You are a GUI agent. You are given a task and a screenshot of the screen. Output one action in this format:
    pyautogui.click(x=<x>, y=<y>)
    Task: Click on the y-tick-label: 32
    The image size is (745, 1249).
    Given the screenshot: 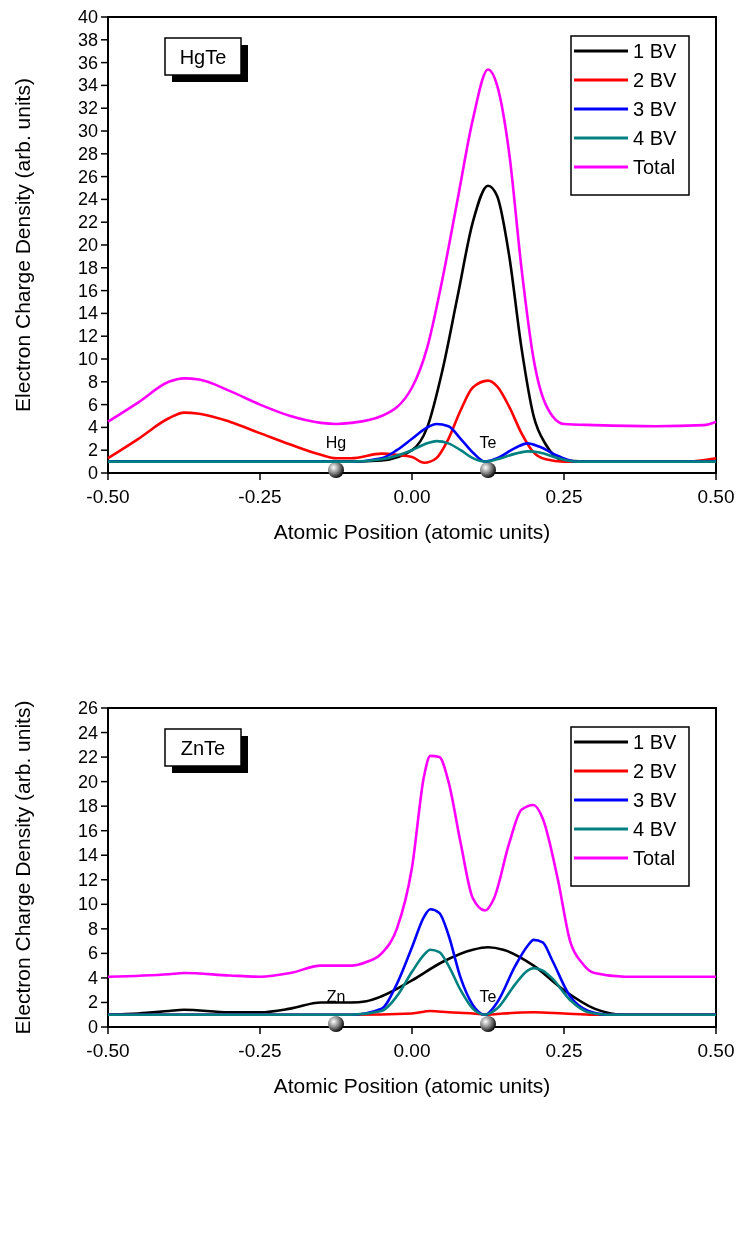 What is the action you would take?
    pyautogui.click(x=87, y=108)
    